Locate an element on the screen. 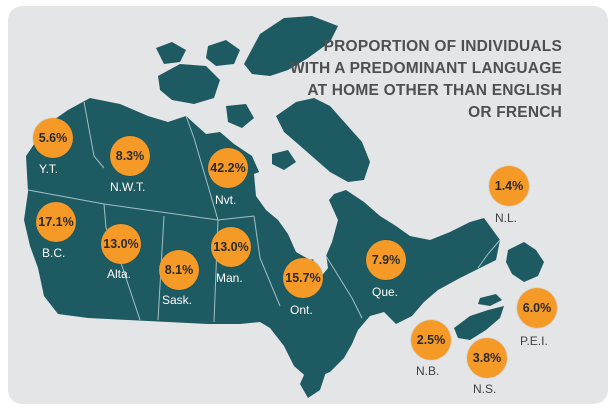  province-label-nb: N.B. is located at coordinates (428, 371).